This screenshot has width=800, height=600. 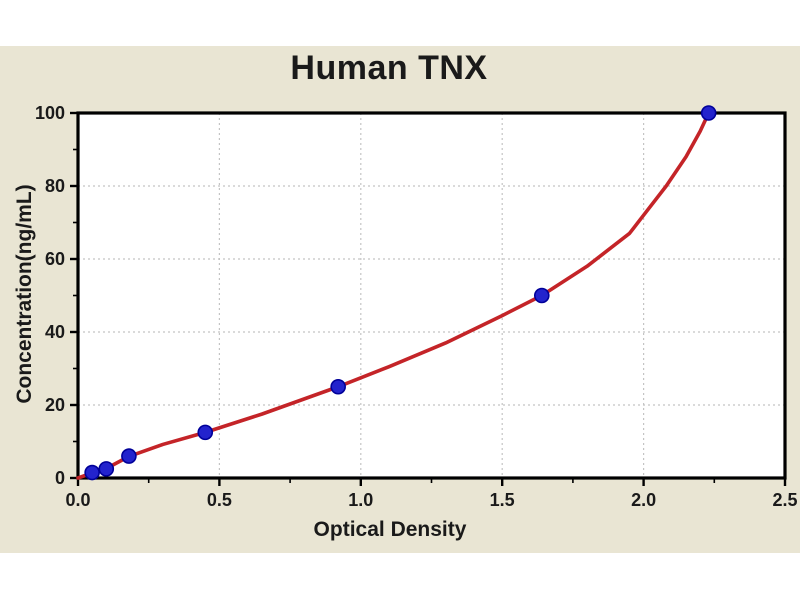 What do you see at coordinates (77, 500) in the screenshot?
I see `x-tick-label: 0.0` at bounding box center [77, 500].